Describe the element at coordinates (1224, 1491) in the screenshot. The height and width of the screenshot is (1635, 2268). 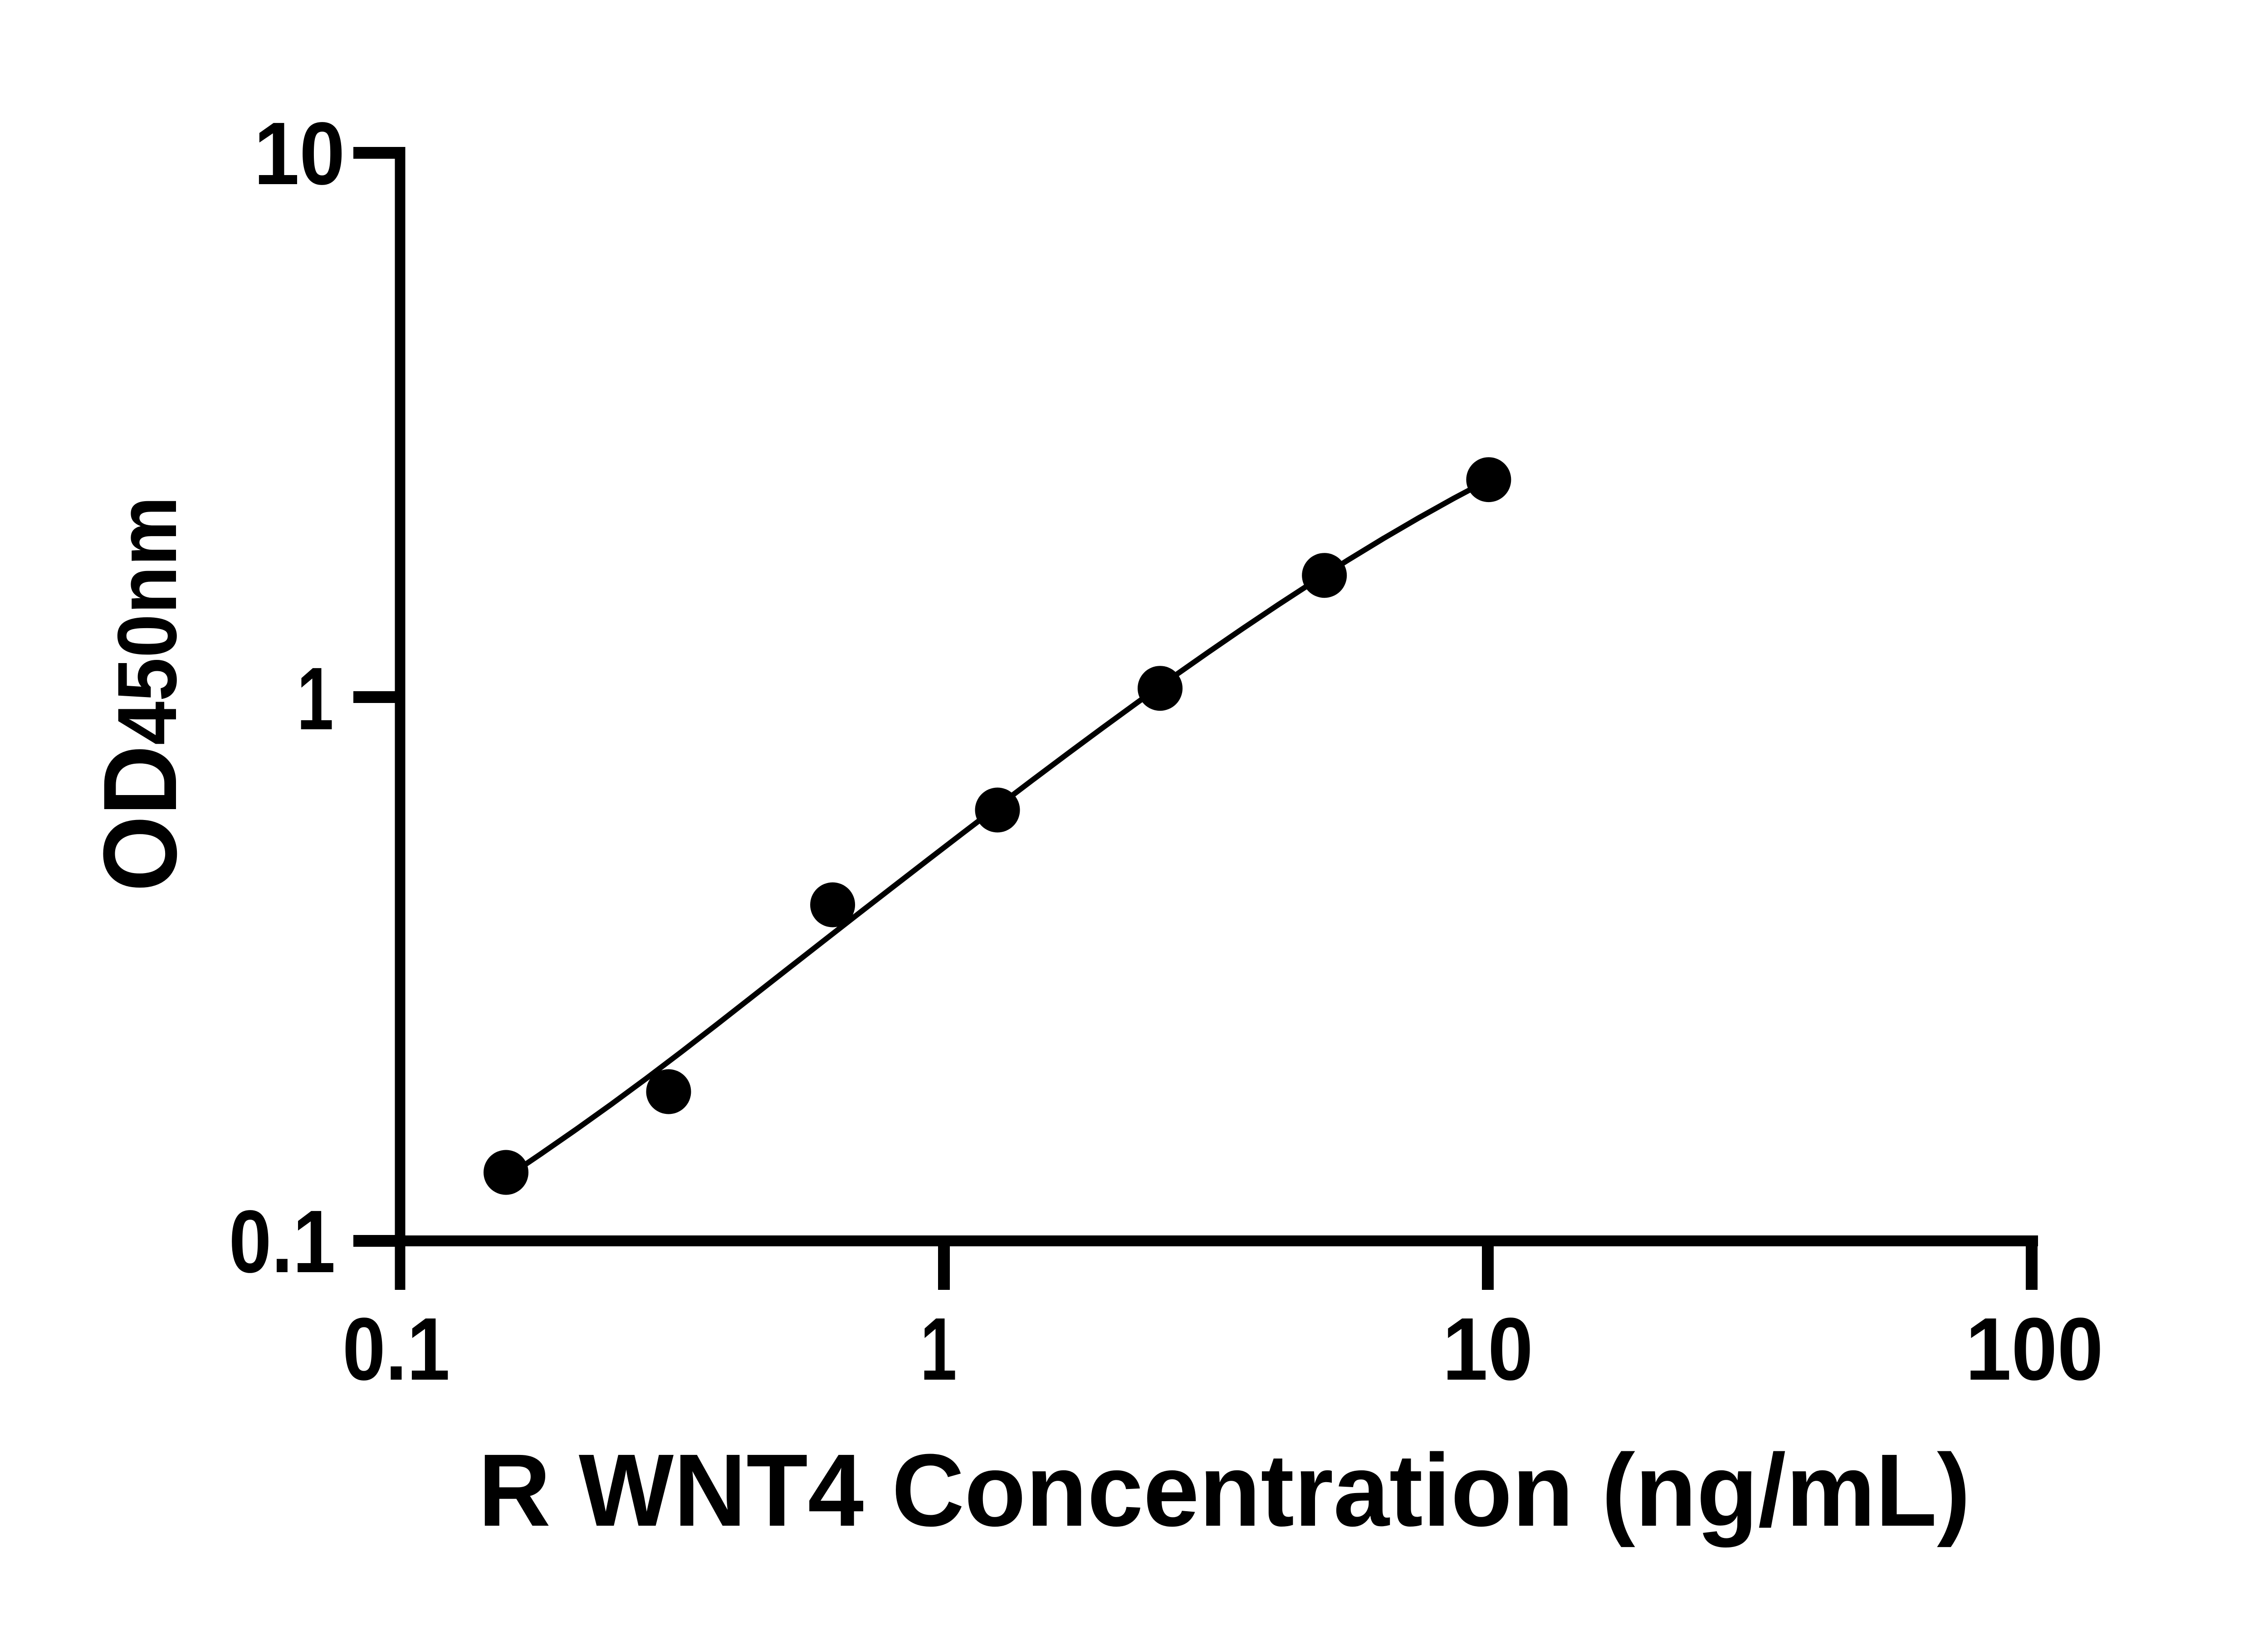
I see `svg-text: R WNT4 Concentration (ng/mL)` at that location.